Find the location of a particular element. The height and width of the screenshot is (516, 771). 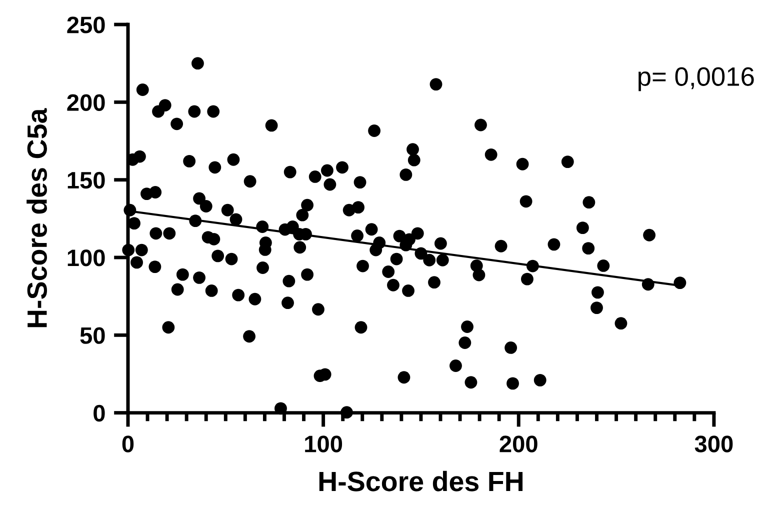

y-tick-label: 150 is located at coordinates (86, 180).